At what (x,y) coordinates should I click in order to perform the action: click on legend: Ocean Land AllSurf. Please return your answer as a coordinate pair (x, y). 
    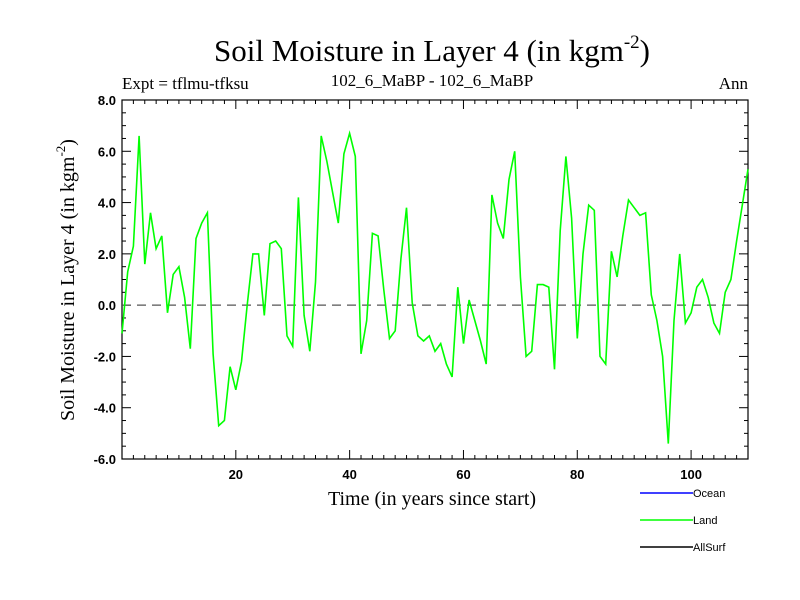
    Looking at the image, I should click on (683, 521).